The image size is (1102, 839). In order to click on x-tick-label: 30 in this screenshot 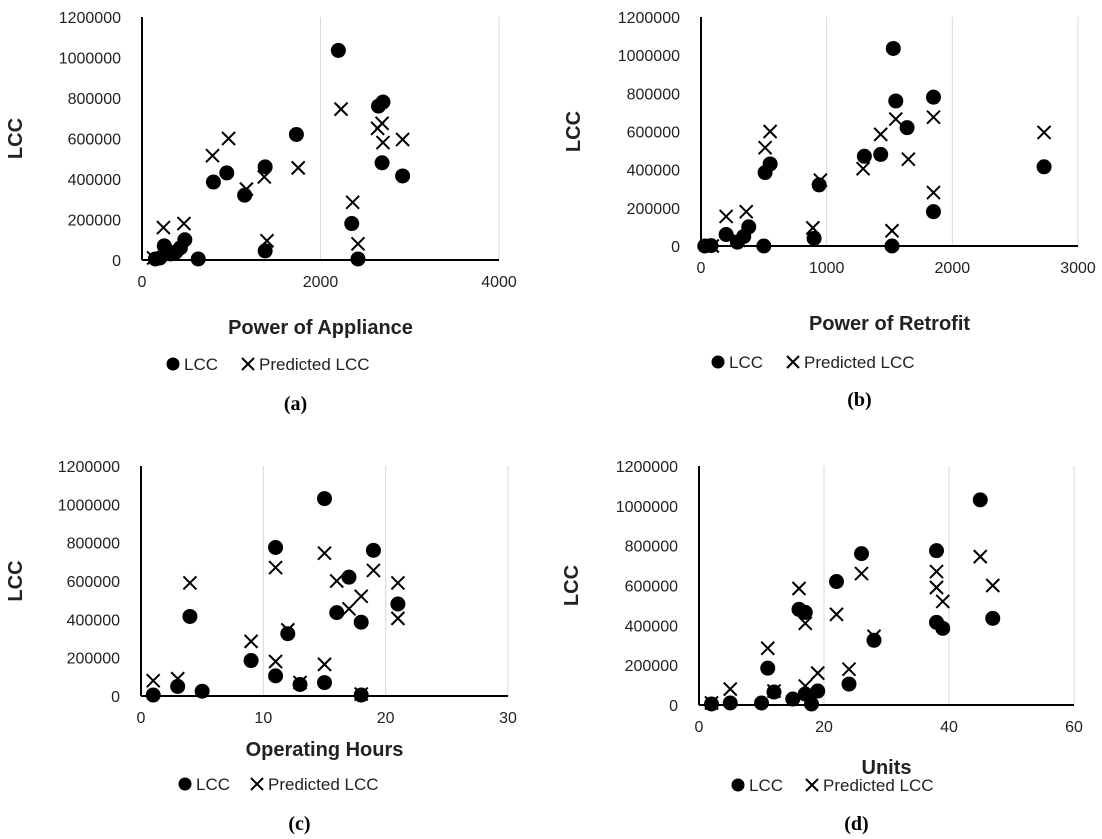, I will do `click(508, 718)`.